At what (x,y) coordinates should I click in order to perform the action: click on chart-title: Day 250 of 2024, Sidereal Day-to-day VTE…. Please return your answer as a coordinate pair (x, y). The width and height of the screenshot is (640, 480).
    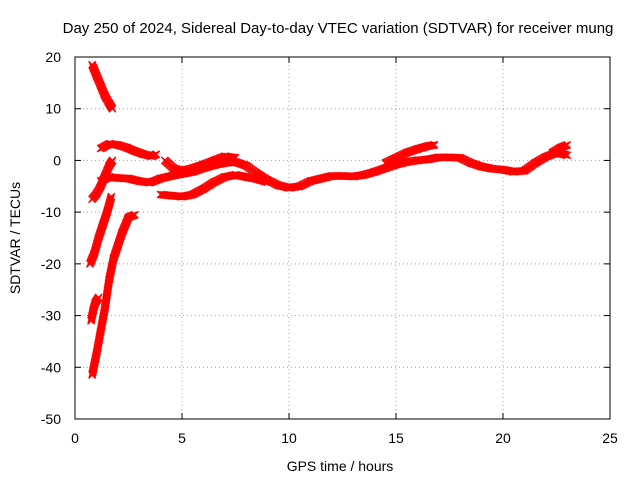
    Looking at the image, I should click on (338, 28).